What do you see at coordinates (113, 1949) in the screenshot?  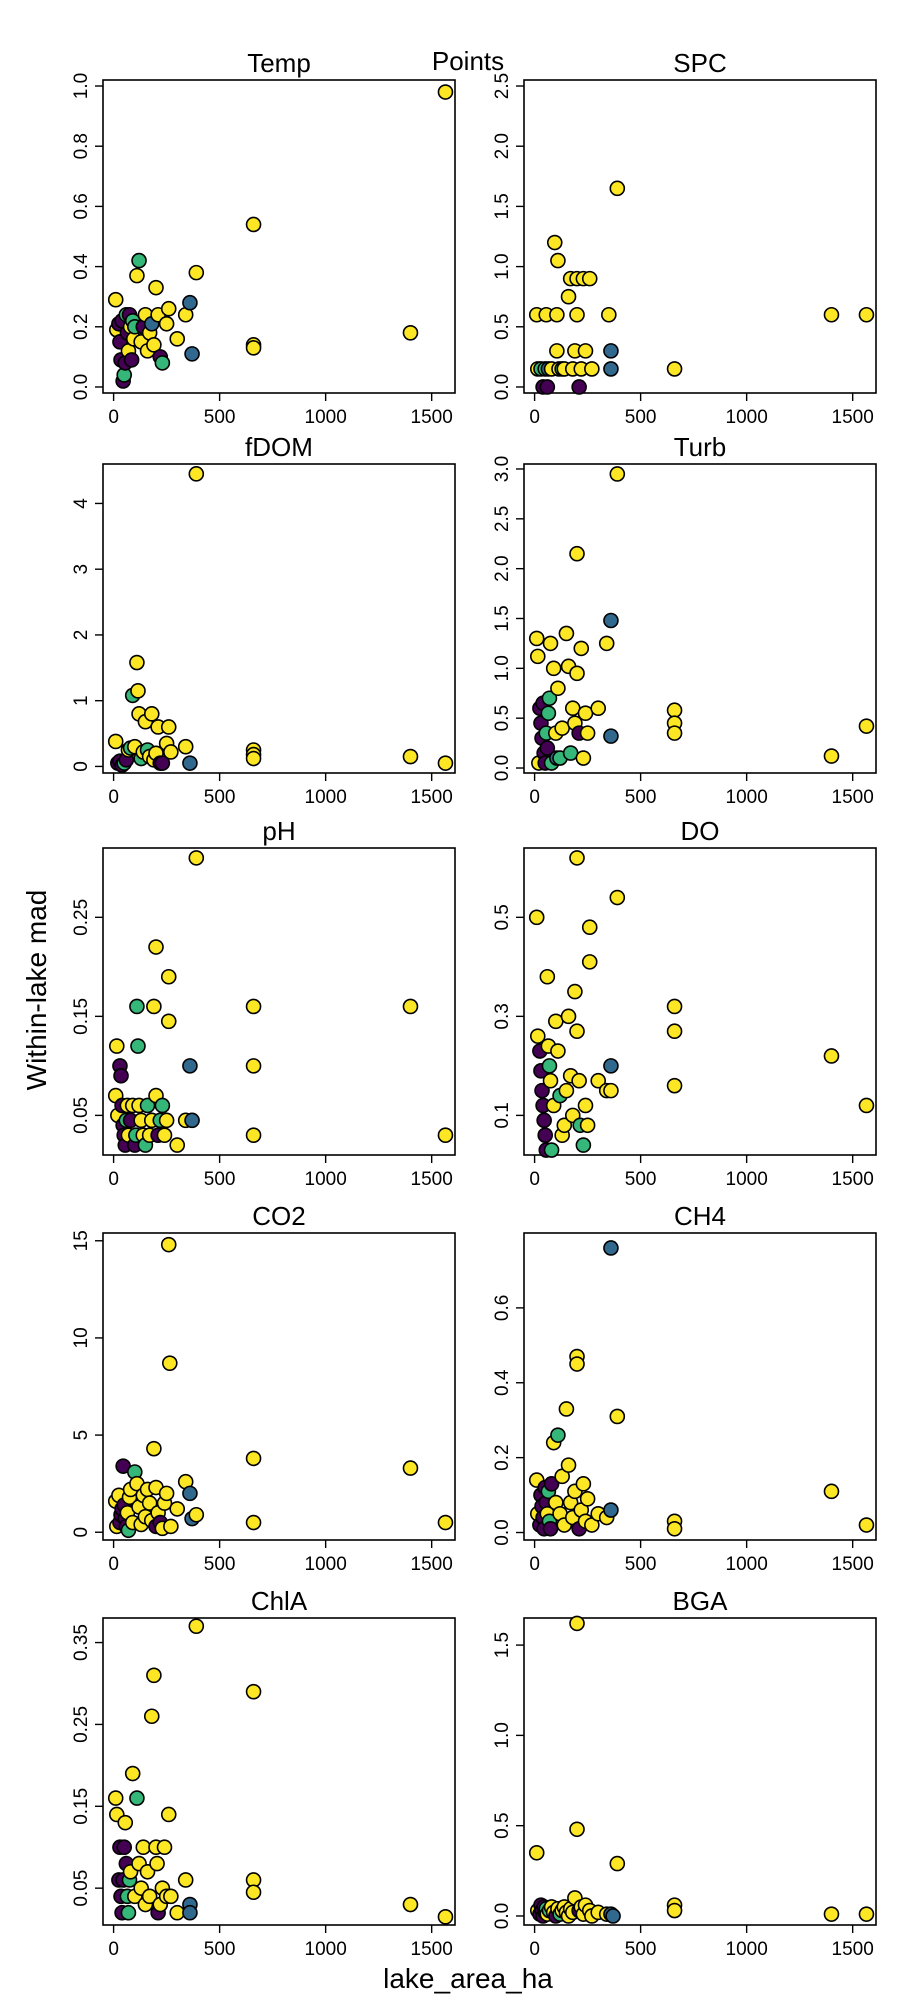 I see `x-tick-label: 0` at bounding box center [113, 1949].